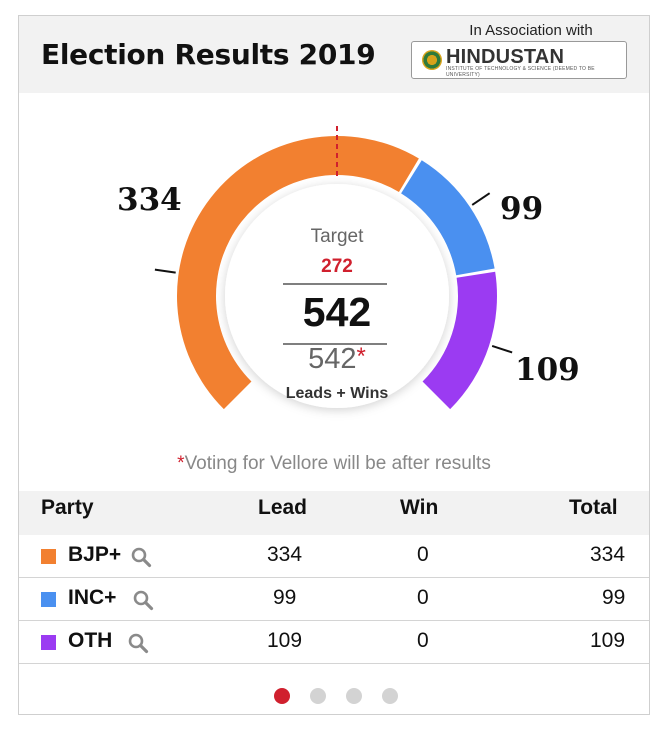  What do you see at coordinates (334, 642) in the screenshot?
I see `table-row: OTH 109 0 109` at bounding box center [334, 642].